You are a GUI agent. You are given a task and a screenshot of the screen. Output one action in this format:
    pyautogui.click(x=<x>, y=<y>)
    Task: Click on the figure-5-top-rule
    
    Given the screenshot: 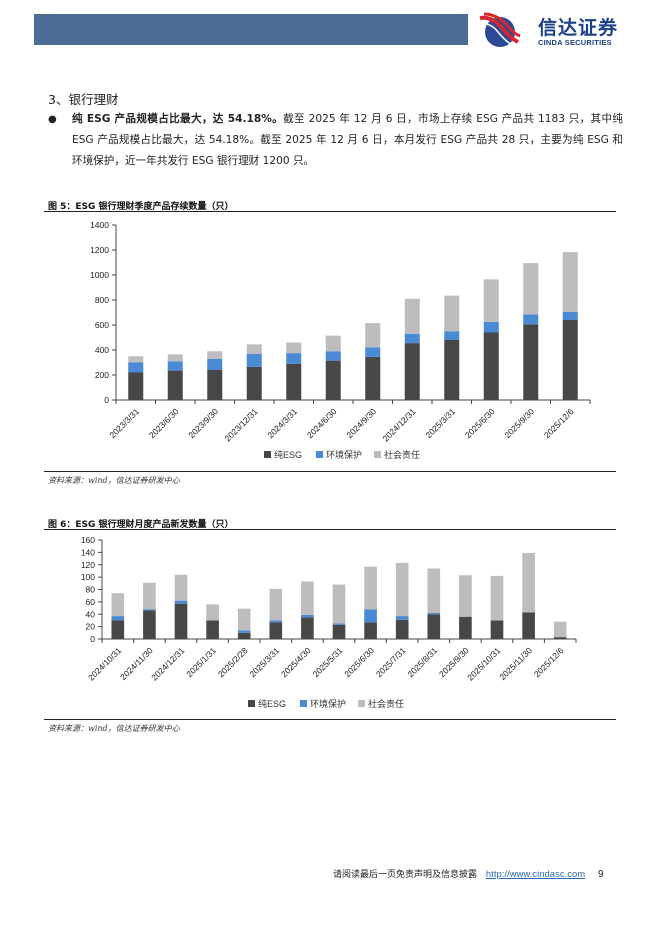 What is the action you would take?
    pyautogui.click(x=330, y=211)
    